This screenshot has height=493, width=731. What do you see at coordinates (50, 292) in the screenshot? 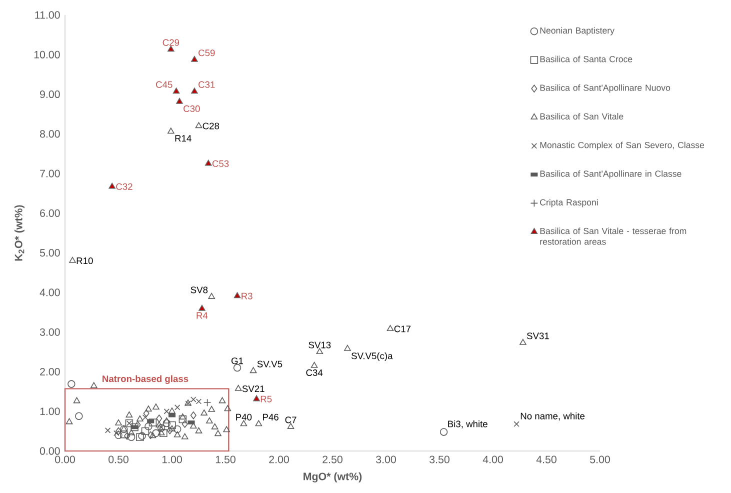
I see `y-tick-label: 4.00` at bounding box center [50, 292].